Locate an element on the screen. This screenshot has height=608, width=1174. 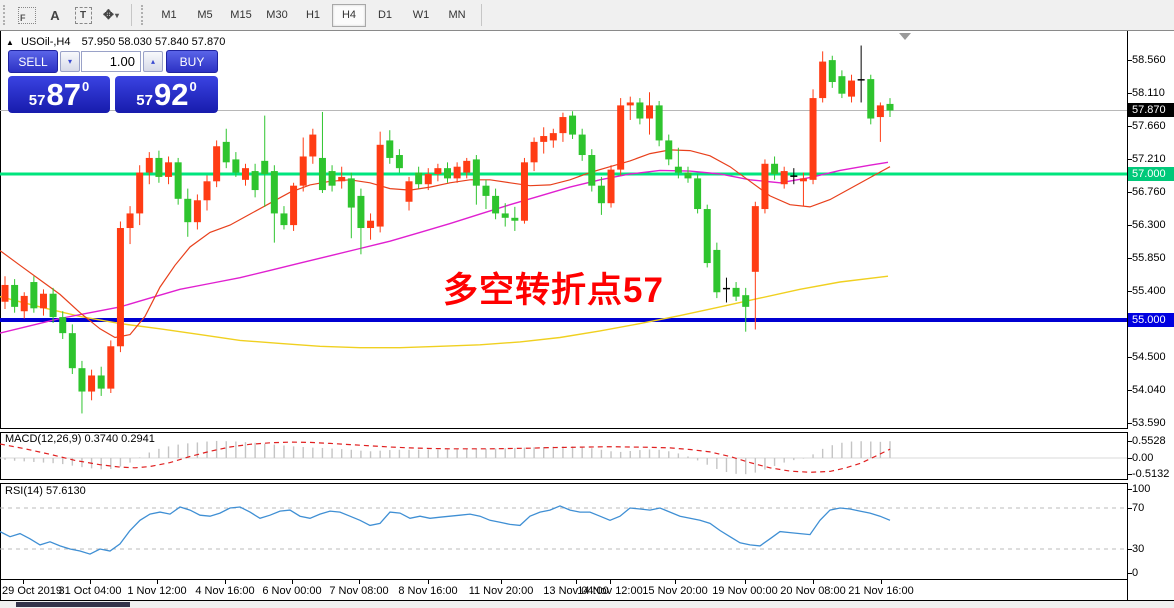
price-axis-label: 58.560 is located at coordinates (1149, 60).